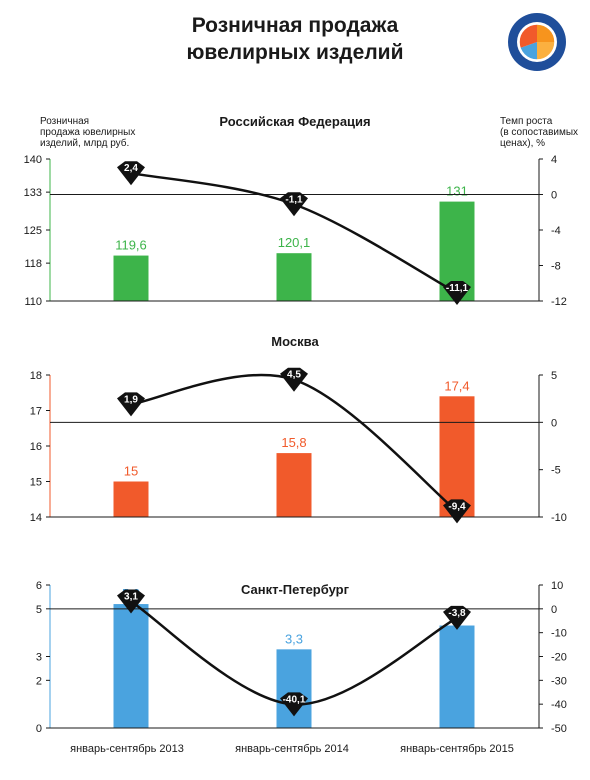  What do you see at coordinates (33, 264) in the screenshot?
I see `left-tick-label: 118` at bounding box center [33, 264].